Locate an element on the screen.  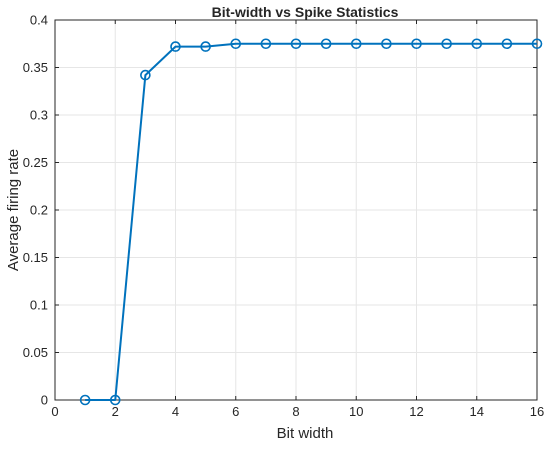
x-tick-label: 2 is located at coordinates (115, 411).